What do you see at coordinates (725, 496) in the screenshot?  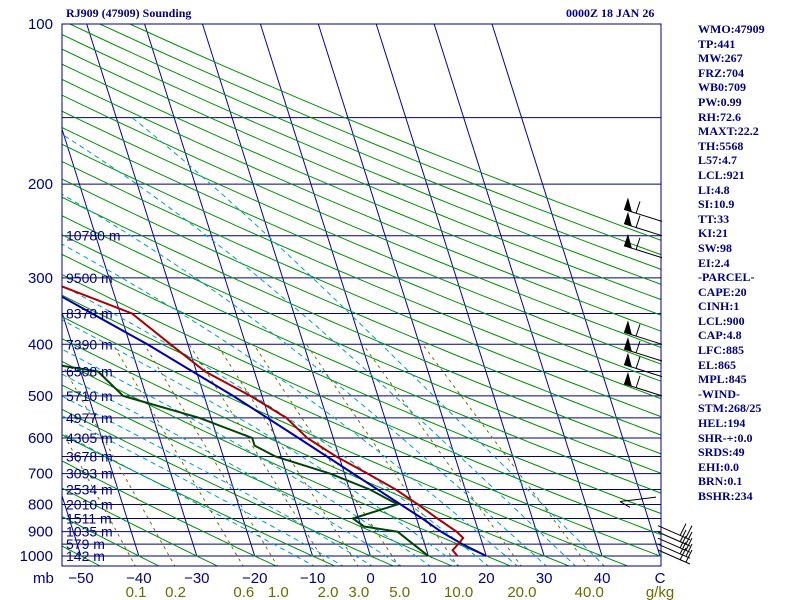 I see `index-item: BSHR:234` at bounding box center [725, 496].